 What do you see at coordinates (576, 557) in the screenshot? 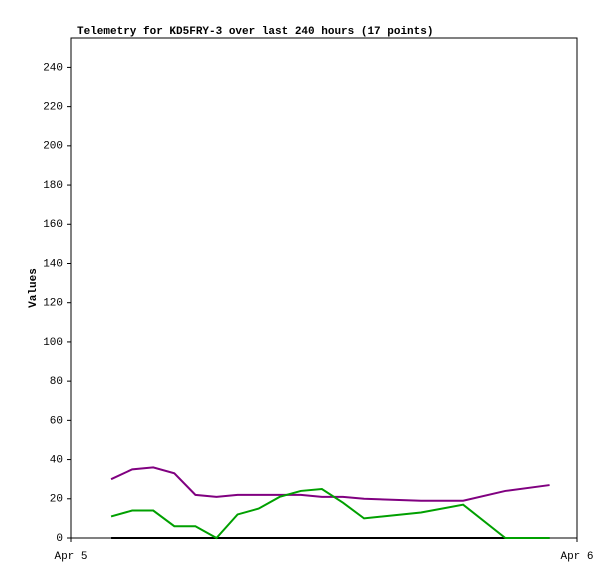
I see `x-tick-label: Apr 6` at bounding box center [576, 557].